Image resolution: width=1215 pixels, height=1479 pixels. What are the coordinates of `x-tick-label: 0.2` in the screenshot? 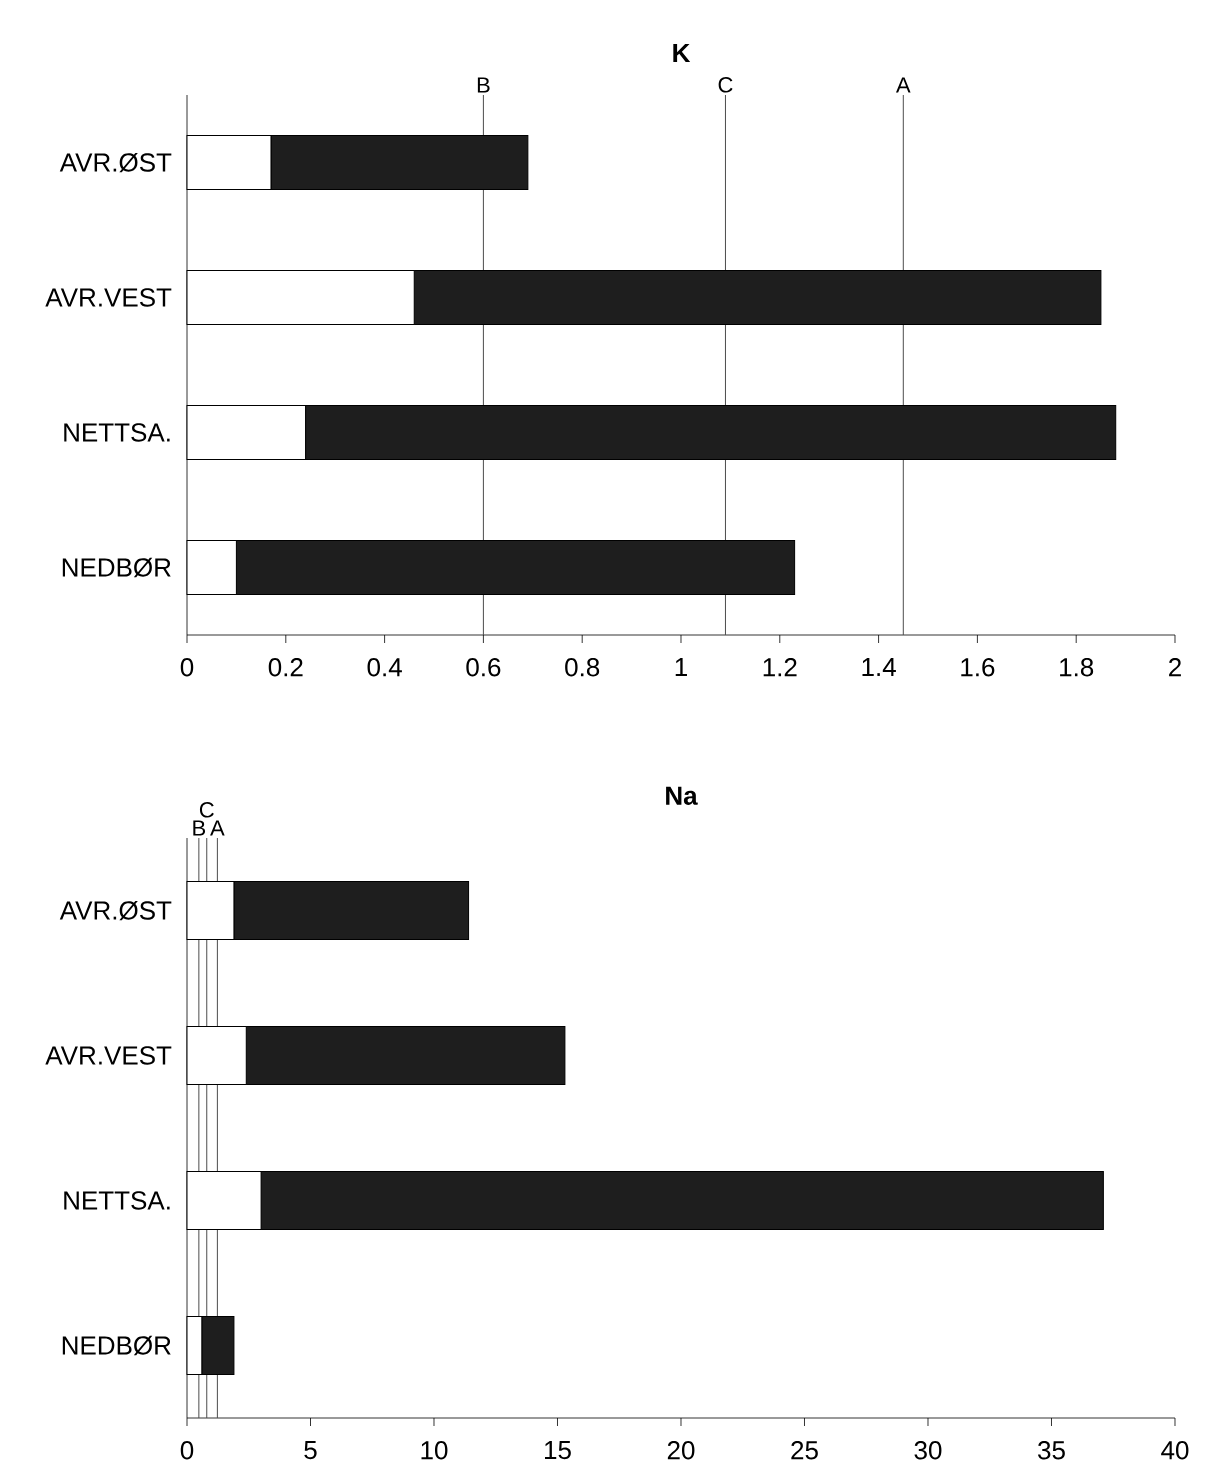 It's located at (285, 667).